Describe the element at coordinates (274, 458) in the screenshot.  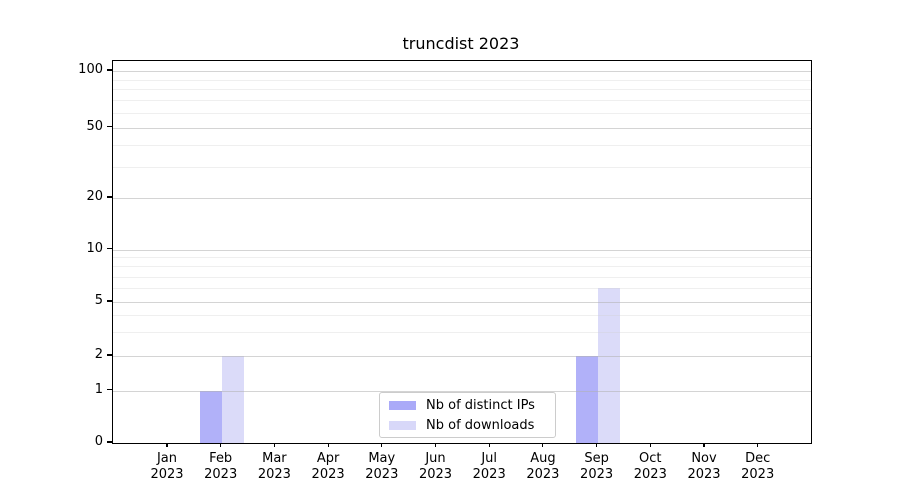
I see `x-tick-label-month: Mar` at that location.